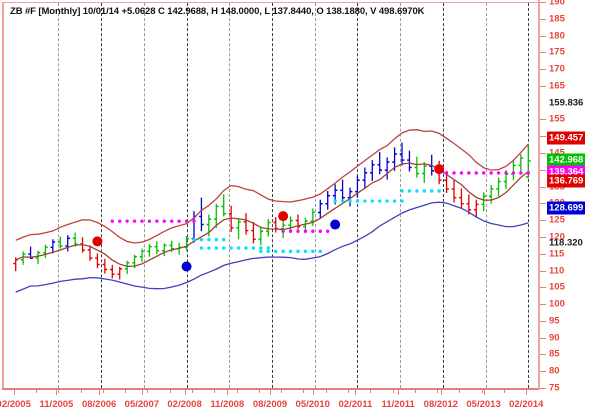 This screenshot has width=600, height=416. I want to click on axis-label-95: 95, so click(554, 321).